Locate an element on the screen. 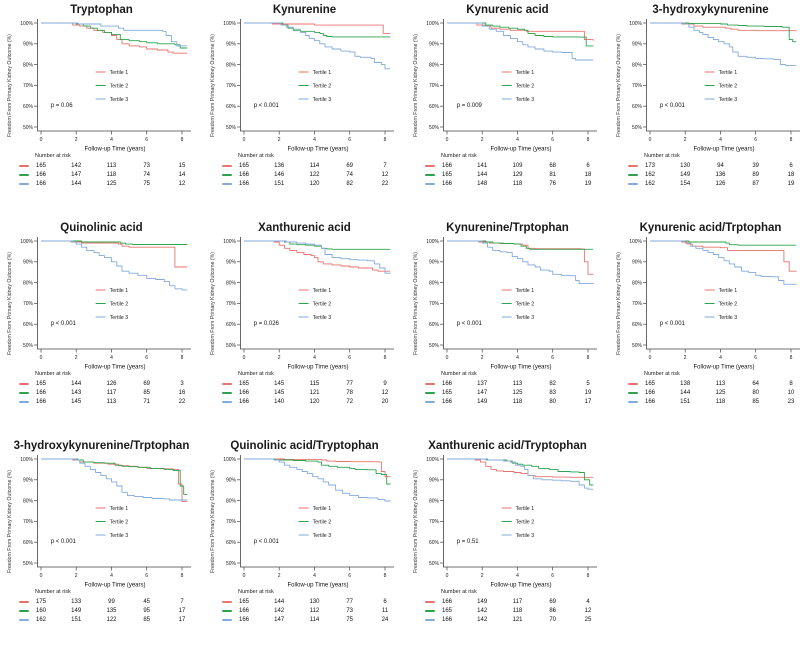  panel-title: Kynurenic acid/Trptophan is located at coordinates (710, 228).